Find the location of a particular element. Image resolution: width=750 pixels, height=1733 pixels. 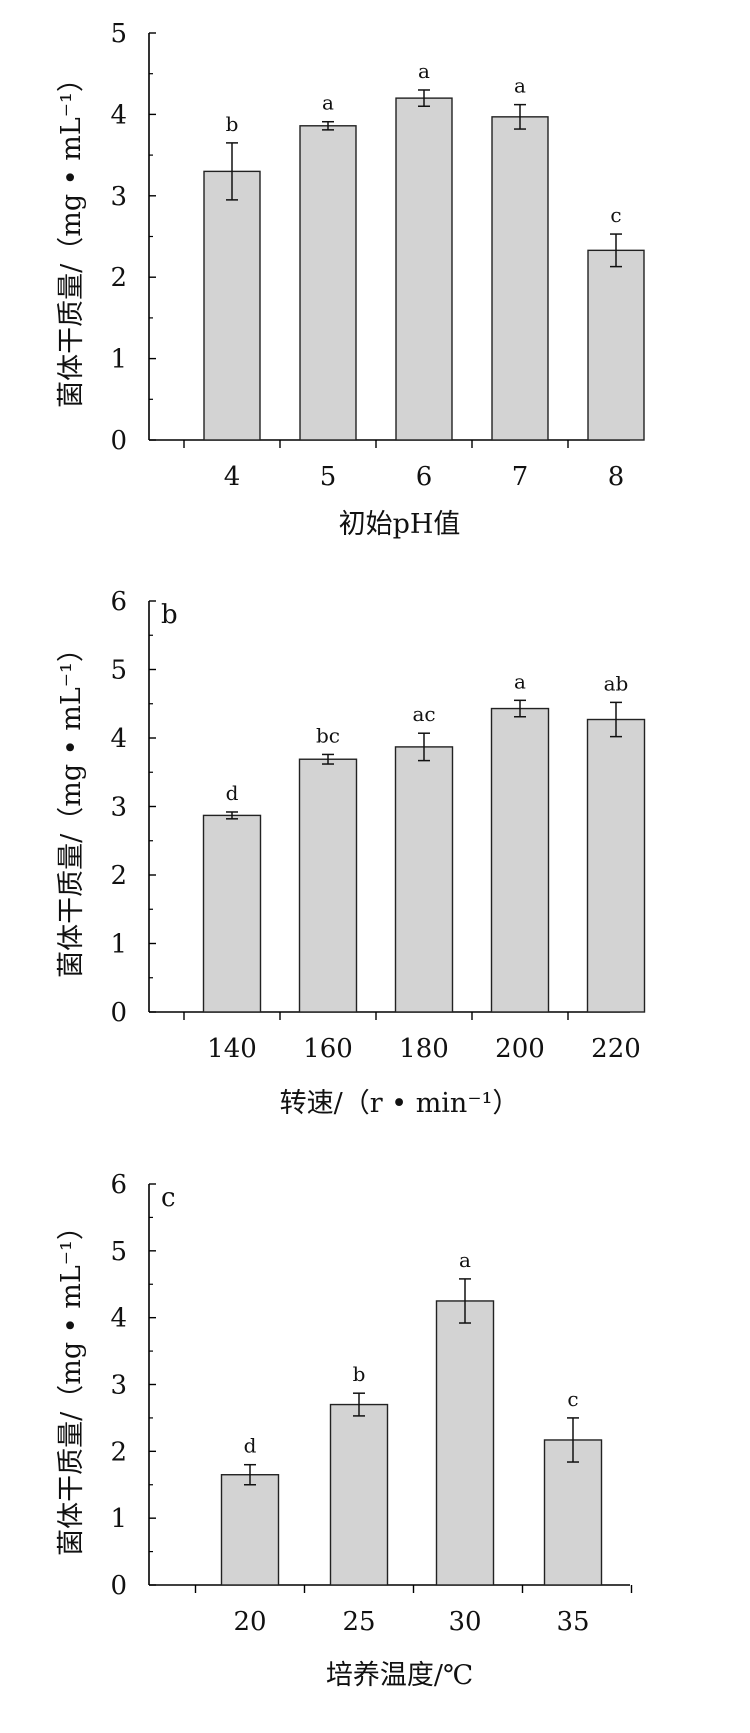

x-axis-label: 初始pH值 is located at coordinates (400, 524).